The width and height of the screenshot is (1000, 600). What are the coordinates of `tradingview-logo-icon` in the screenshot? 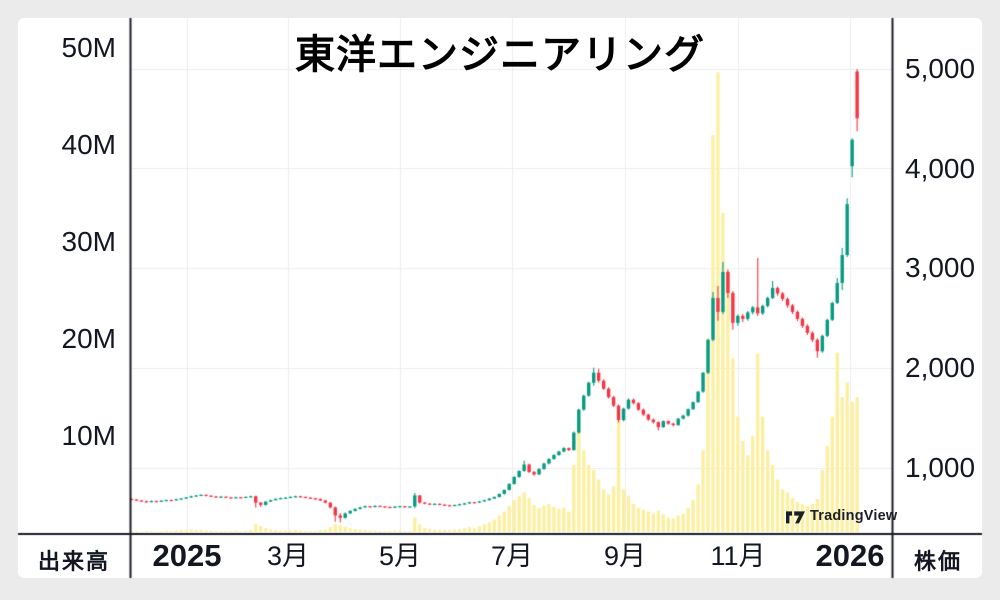 It's located at (795, 516).